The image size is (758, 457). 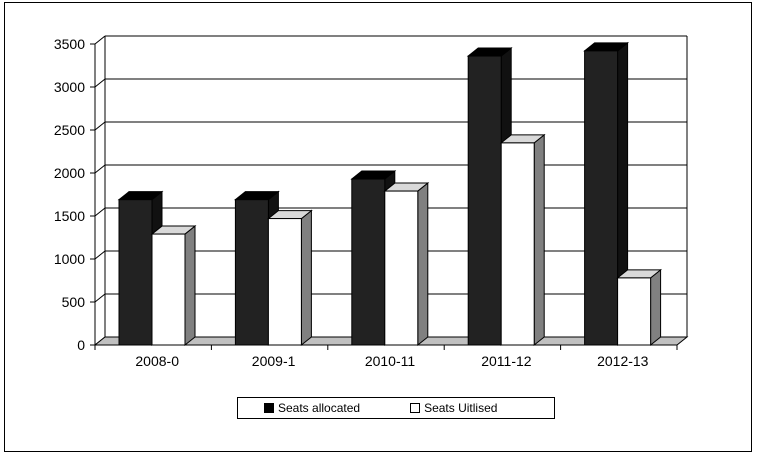 What do you see at coordinates (81, 345) in the screenshot?
I see `y-tick-label-0: 0` at bounding box center [81, 345].